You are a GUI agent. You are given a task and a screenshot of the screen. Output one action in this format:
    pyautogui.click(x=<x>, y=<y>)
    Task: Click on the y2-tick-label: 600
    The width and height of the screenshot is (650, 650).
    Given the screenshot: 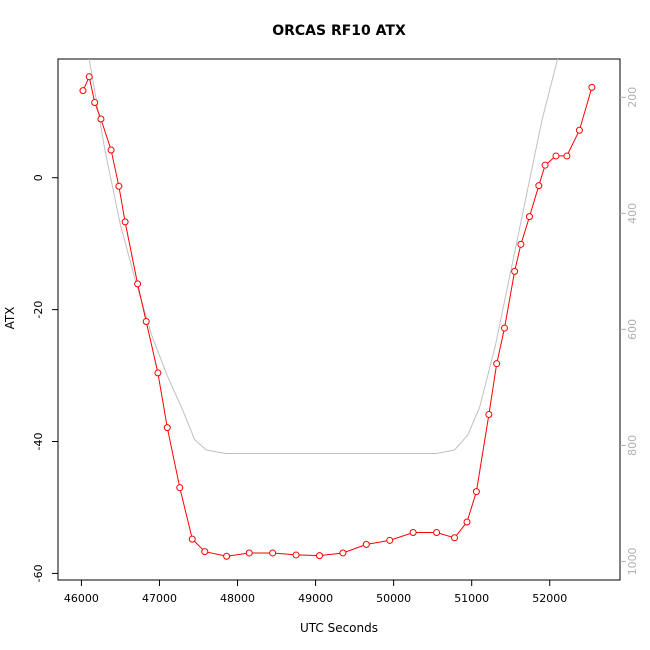 What is the action you would take?
    pyautogui.click(x=632, y=329)
    